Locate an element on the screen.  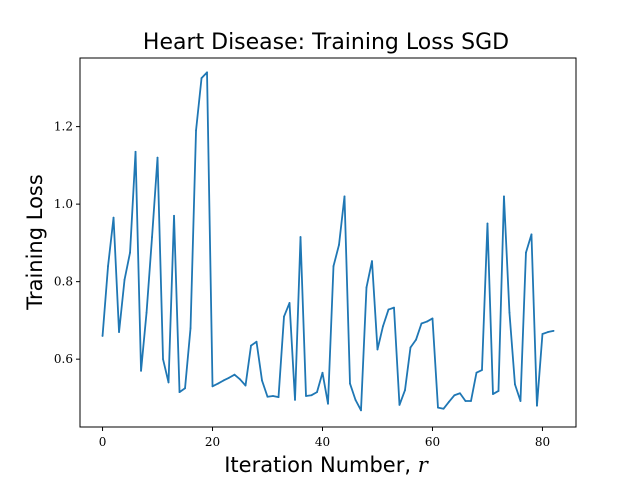
x-axis-label-variable: r is located at coordinates (424, 465).